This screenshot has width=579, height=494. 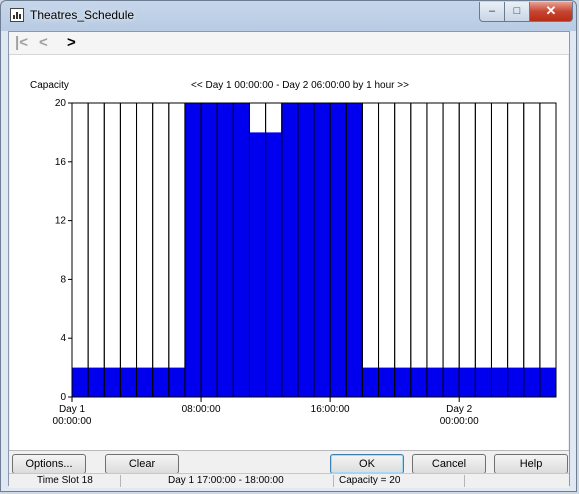 What do you see at coordinates (289, 43) in the screenshot?
I see `navigation-toolbar: |< < >` at bounding box center [289, 43].